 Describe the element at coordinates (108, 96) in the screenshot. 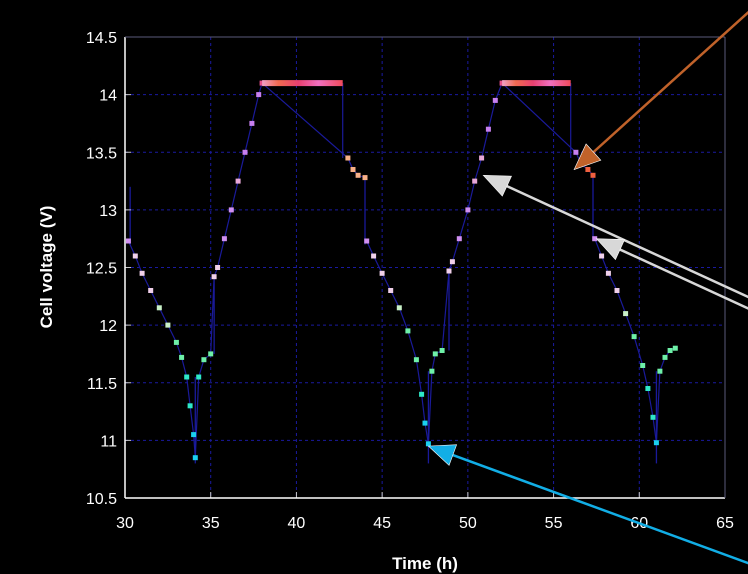

I see `y-tick-label: 14` at that location.